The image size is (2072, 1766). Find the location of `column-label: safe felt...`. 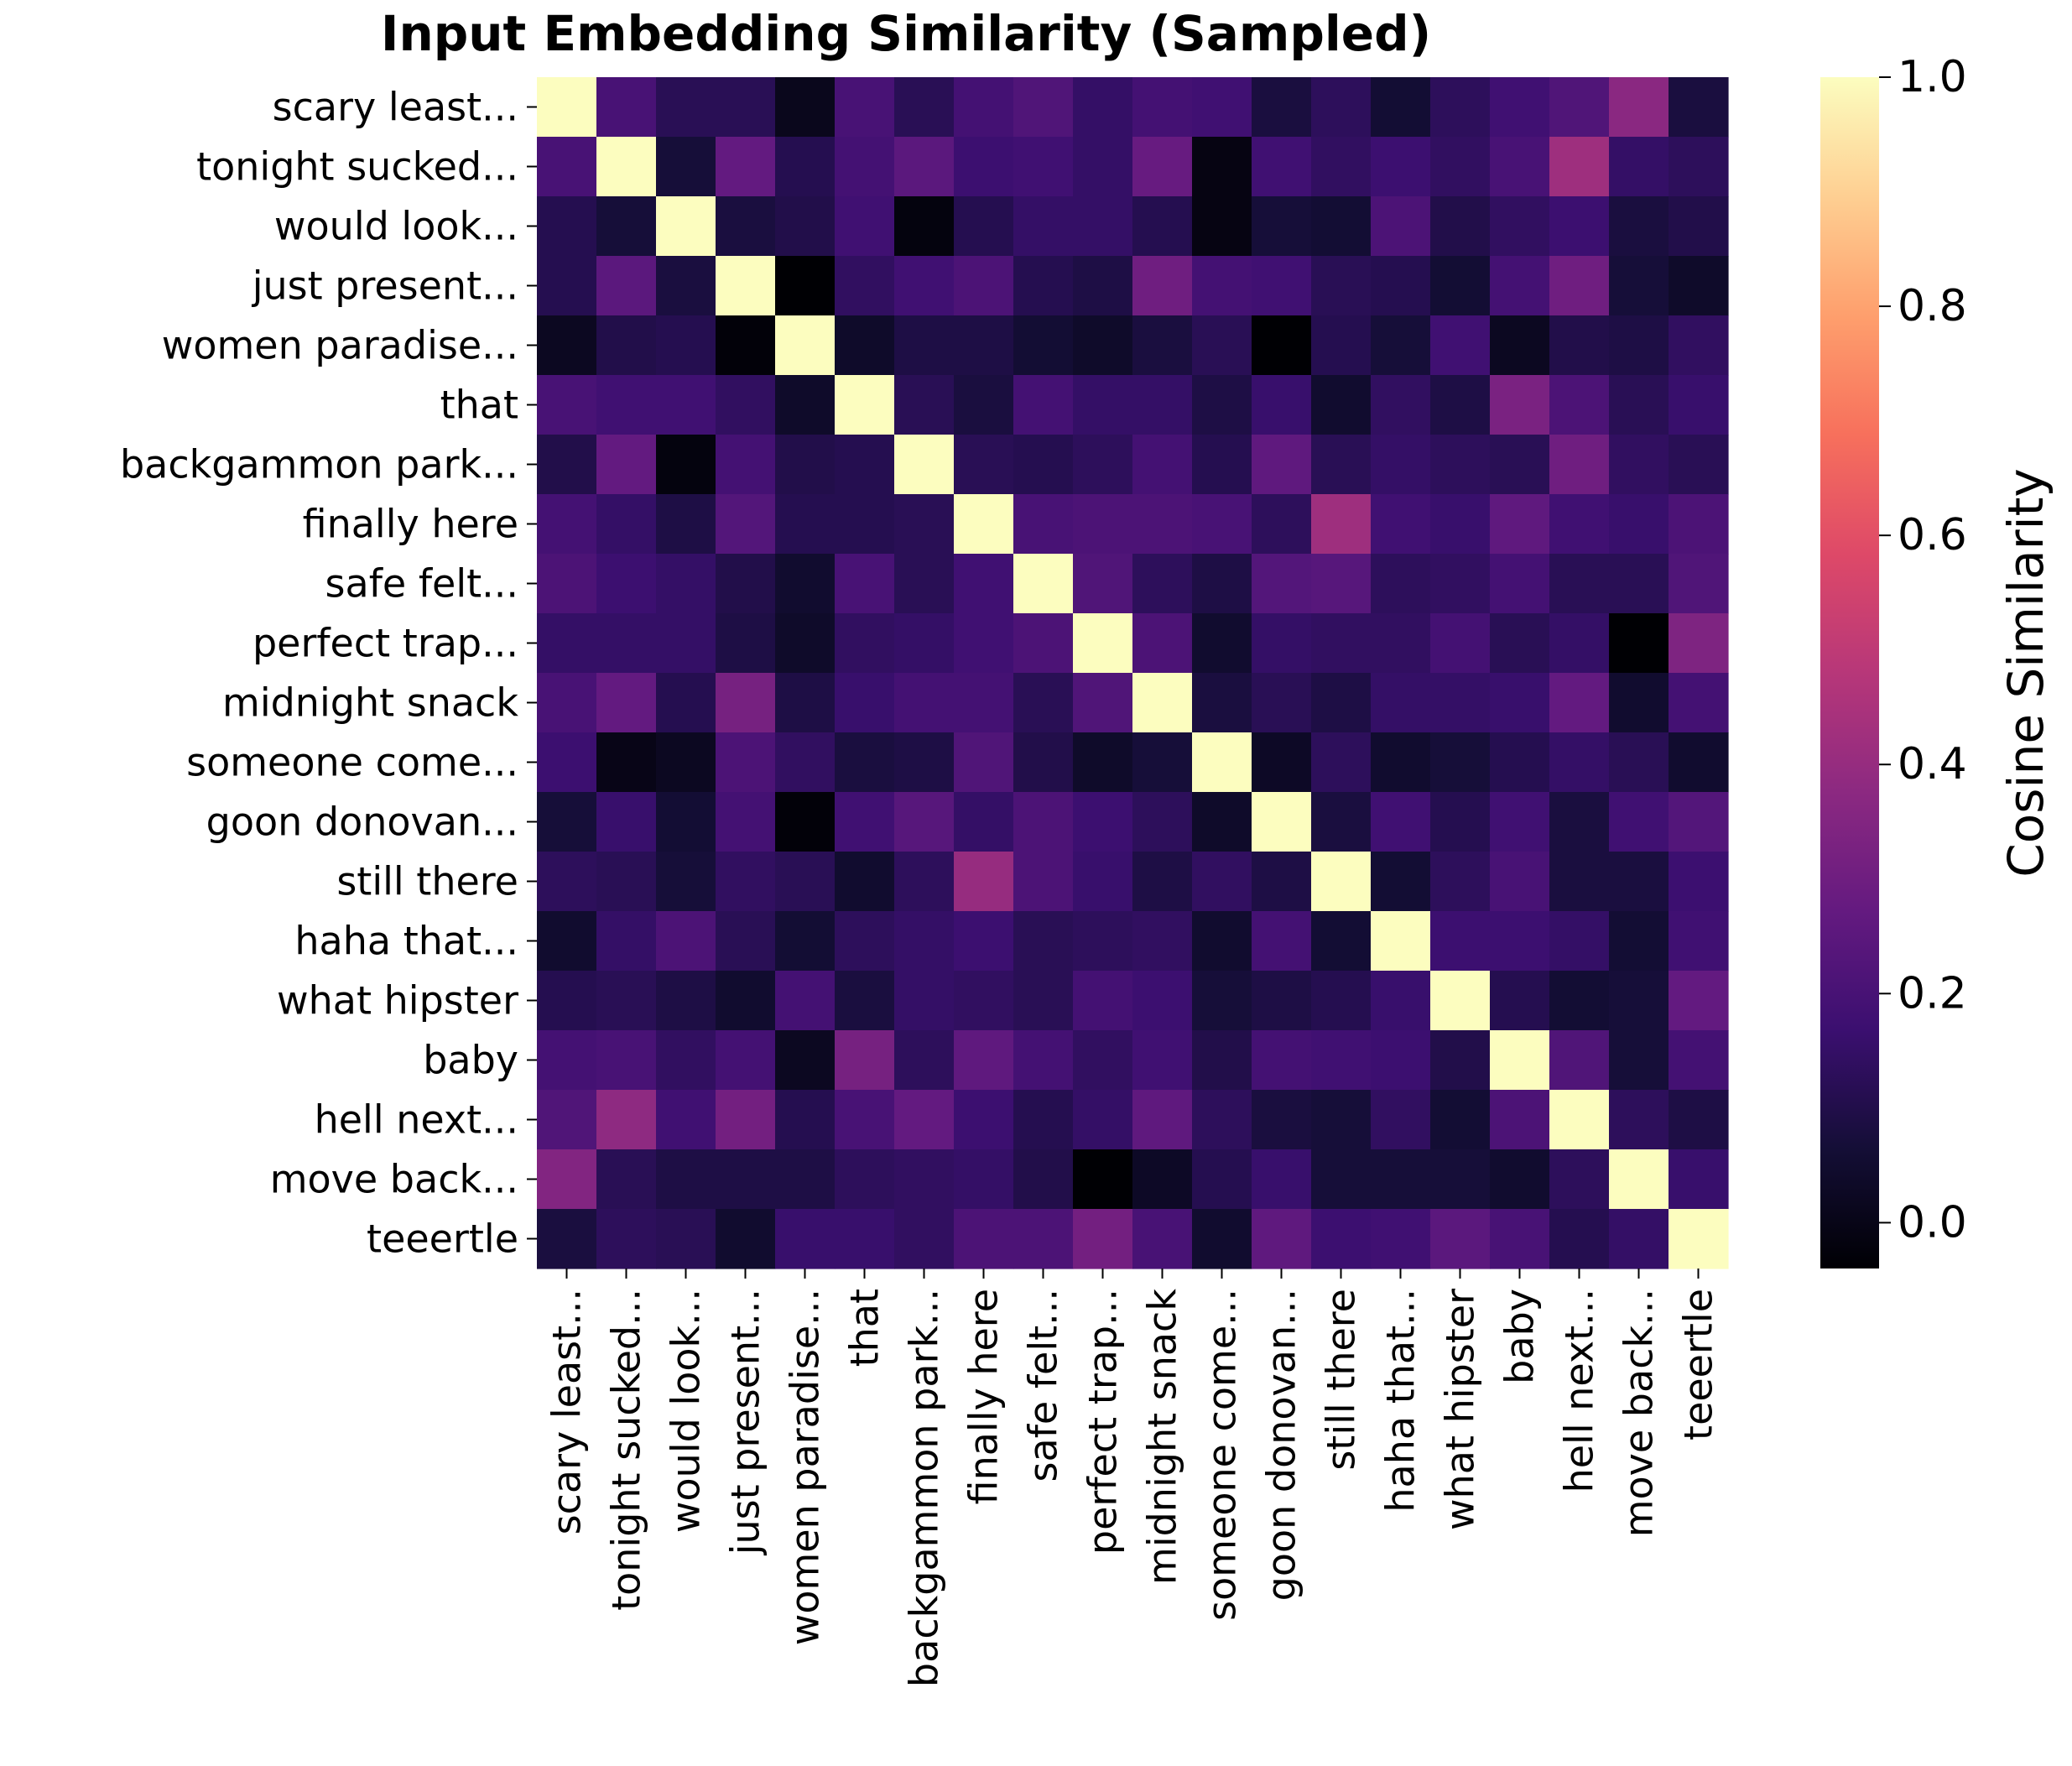

column-label: safe felt... is located at coordinates (1043, 1385).